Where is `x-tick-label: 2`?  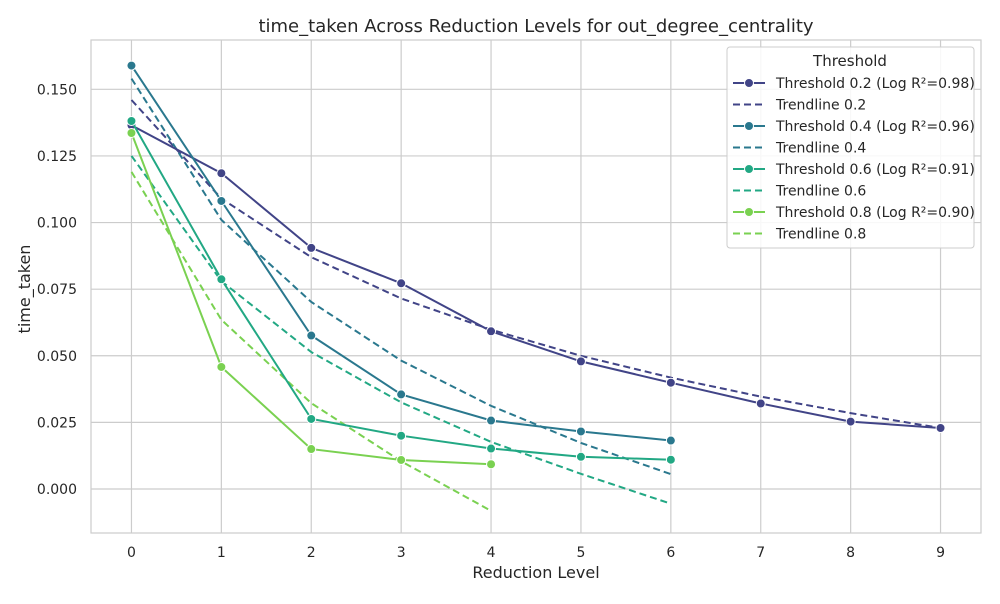 x-tick-label: 2 is located at coordinates (311, 553).